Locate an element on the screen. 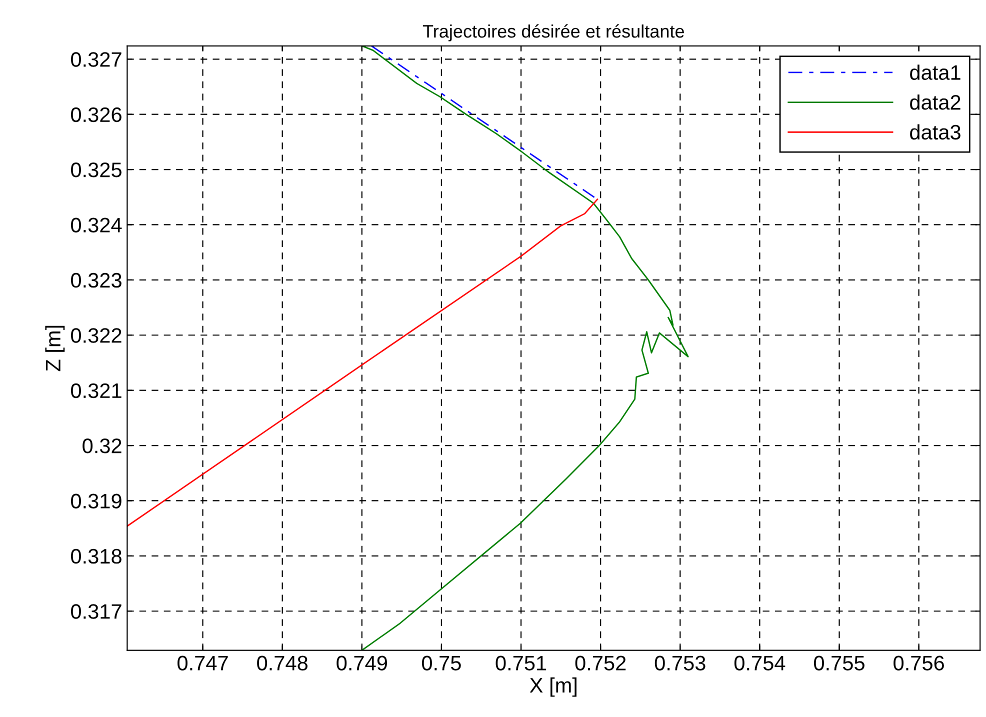  y-tick-label: 0.324 is located at coordinates (96, 225).